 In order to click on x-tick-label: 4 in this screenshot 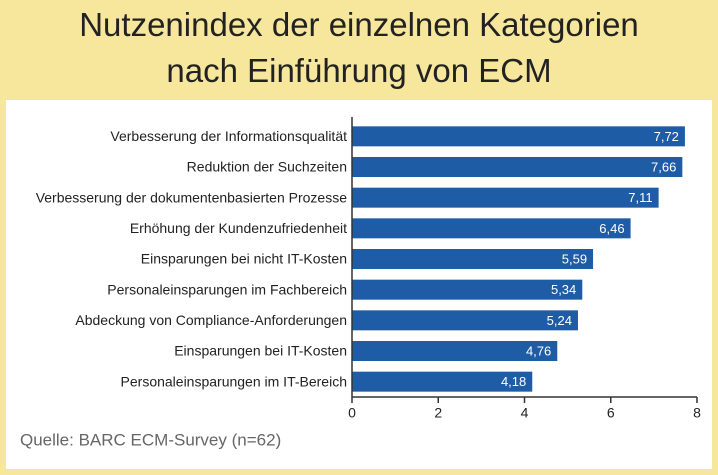, I will do `click(525, 413)`.